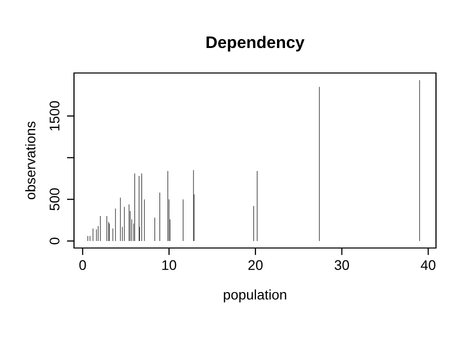 This screenshot has width=474, height=338. I want to click on x-tick-label: 30, so click(342, 265).